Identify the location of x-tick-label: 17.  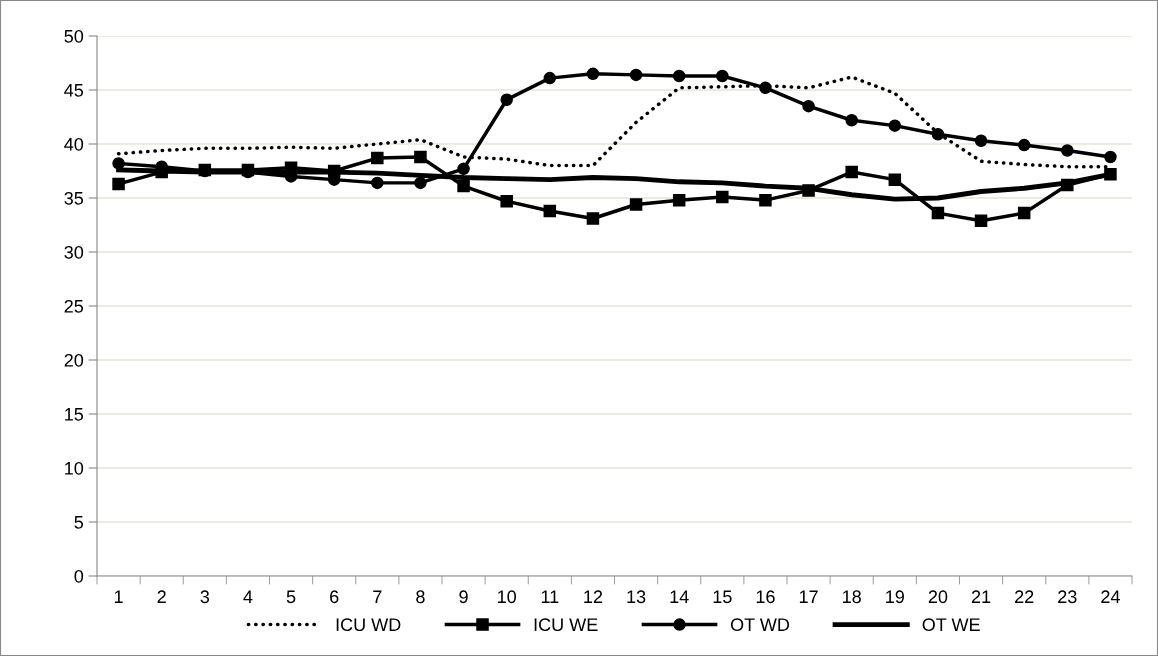
(808, 596).